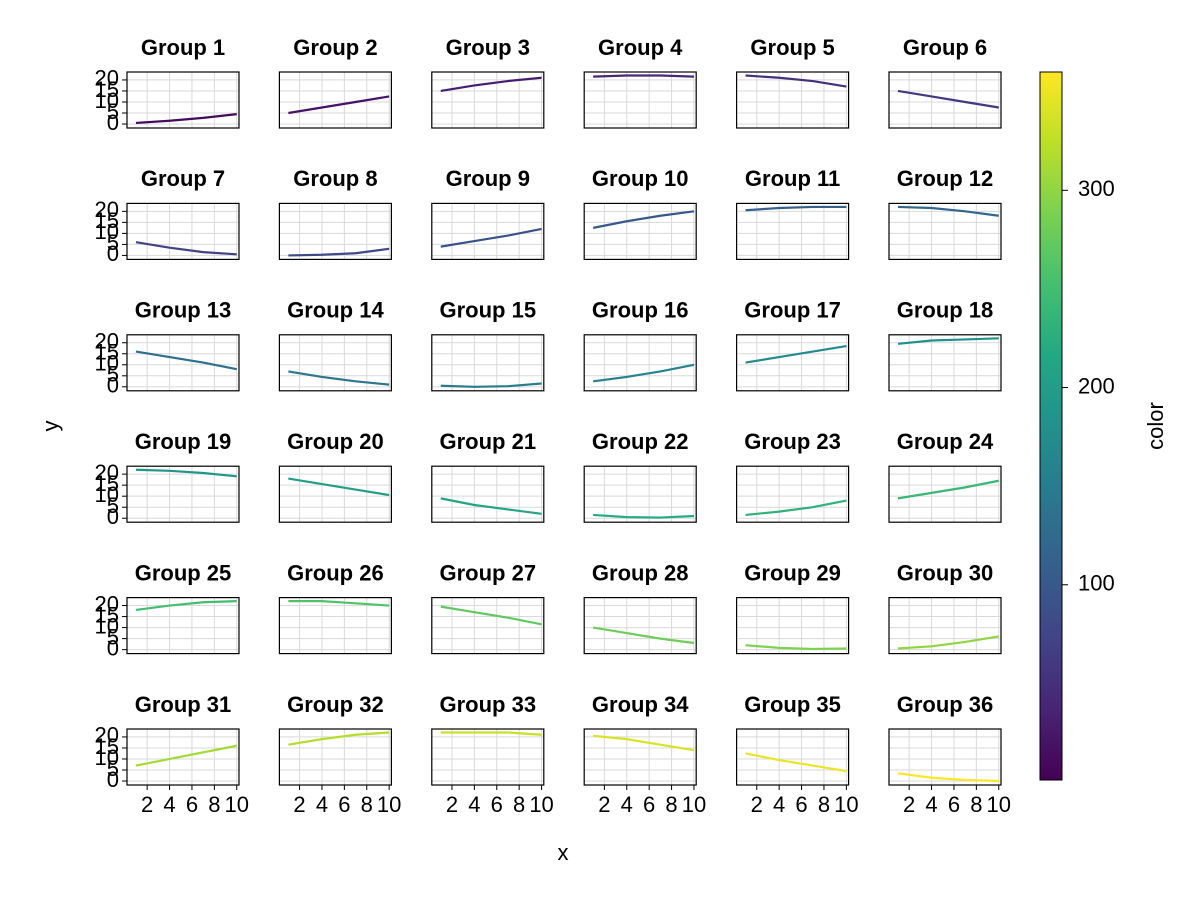  Describe the element at coordinates (344, 804) in the screenshot. I see `x-tick-label: 6` at that location.